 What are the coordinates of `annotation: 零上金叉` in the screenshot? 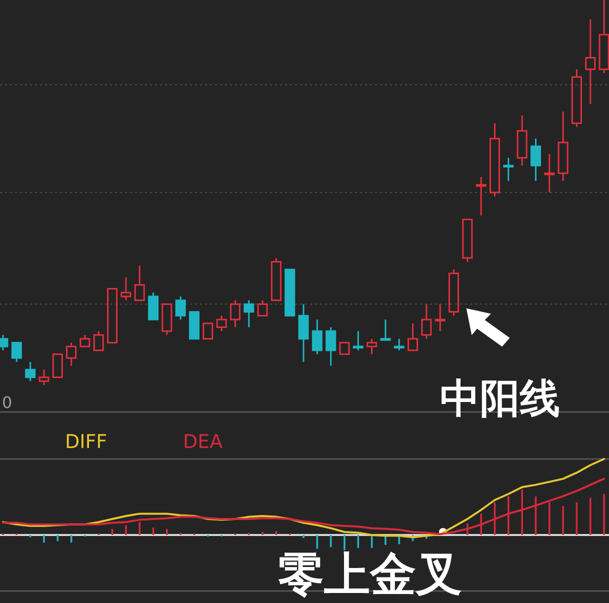 It's located at (370, 574).